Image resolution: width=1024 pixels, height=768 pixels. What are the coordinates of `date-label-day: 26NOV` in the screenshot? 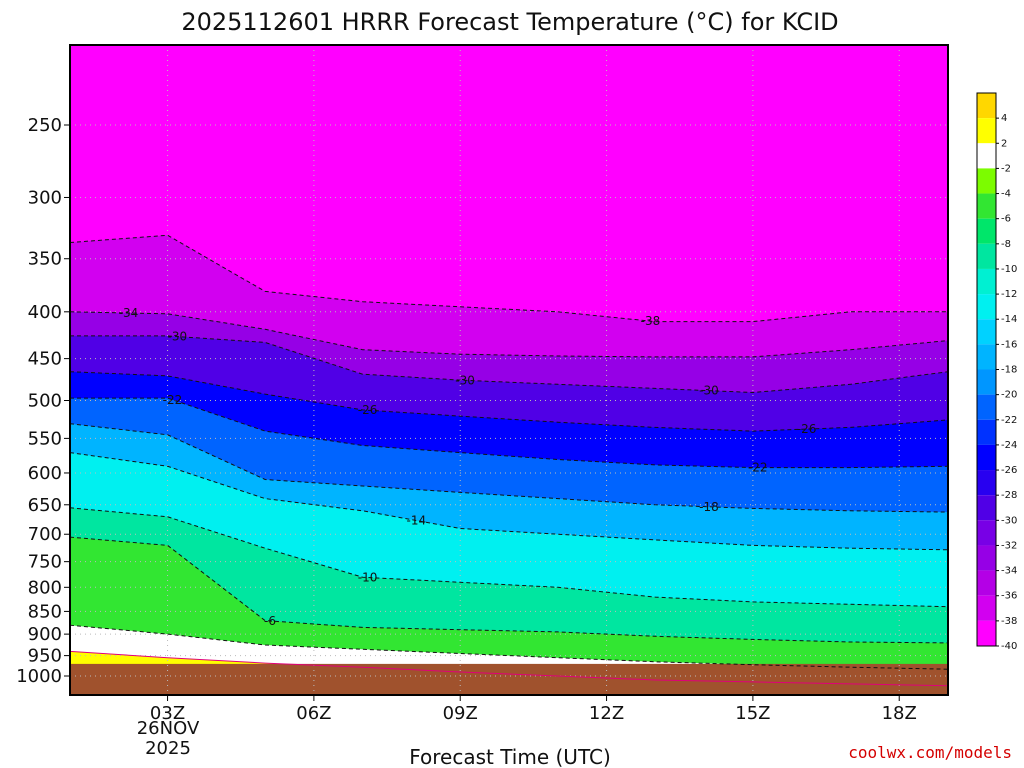 It's located at (168, 728).